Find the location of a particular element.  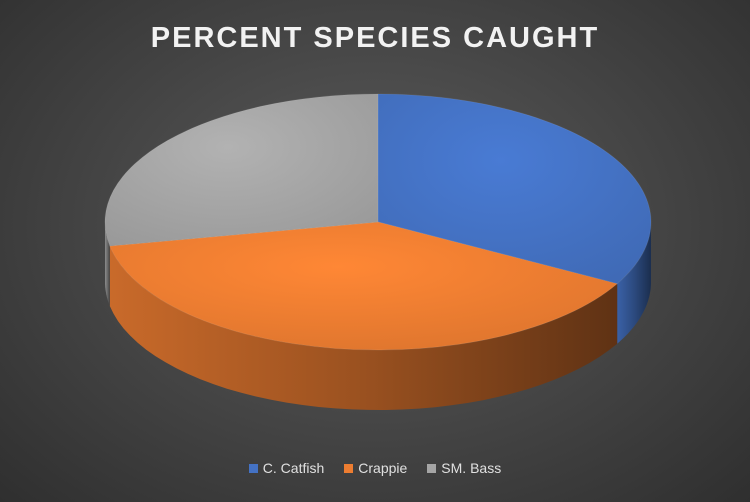

legend-item-sm-bass: SM. Bass is located at coordinates (464, 468).